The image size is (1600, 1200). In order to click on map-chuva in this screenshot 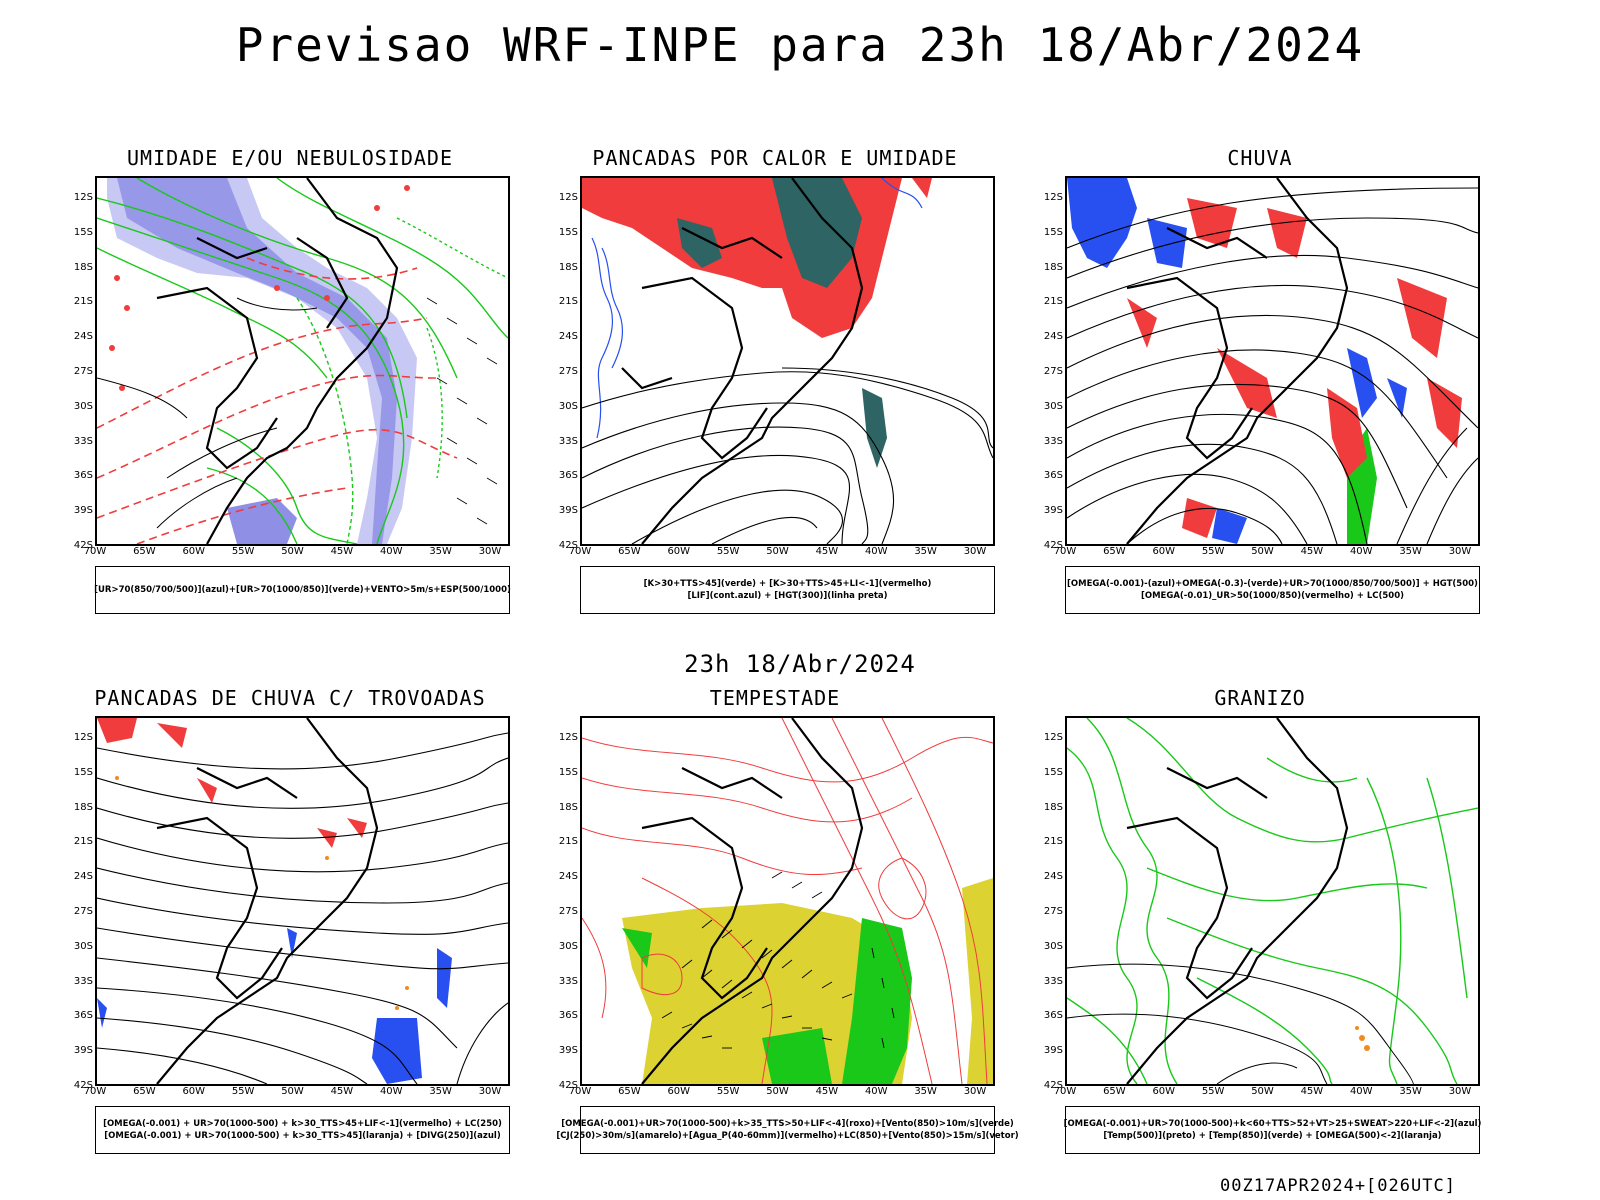, I will do `click(1272, 361)`.